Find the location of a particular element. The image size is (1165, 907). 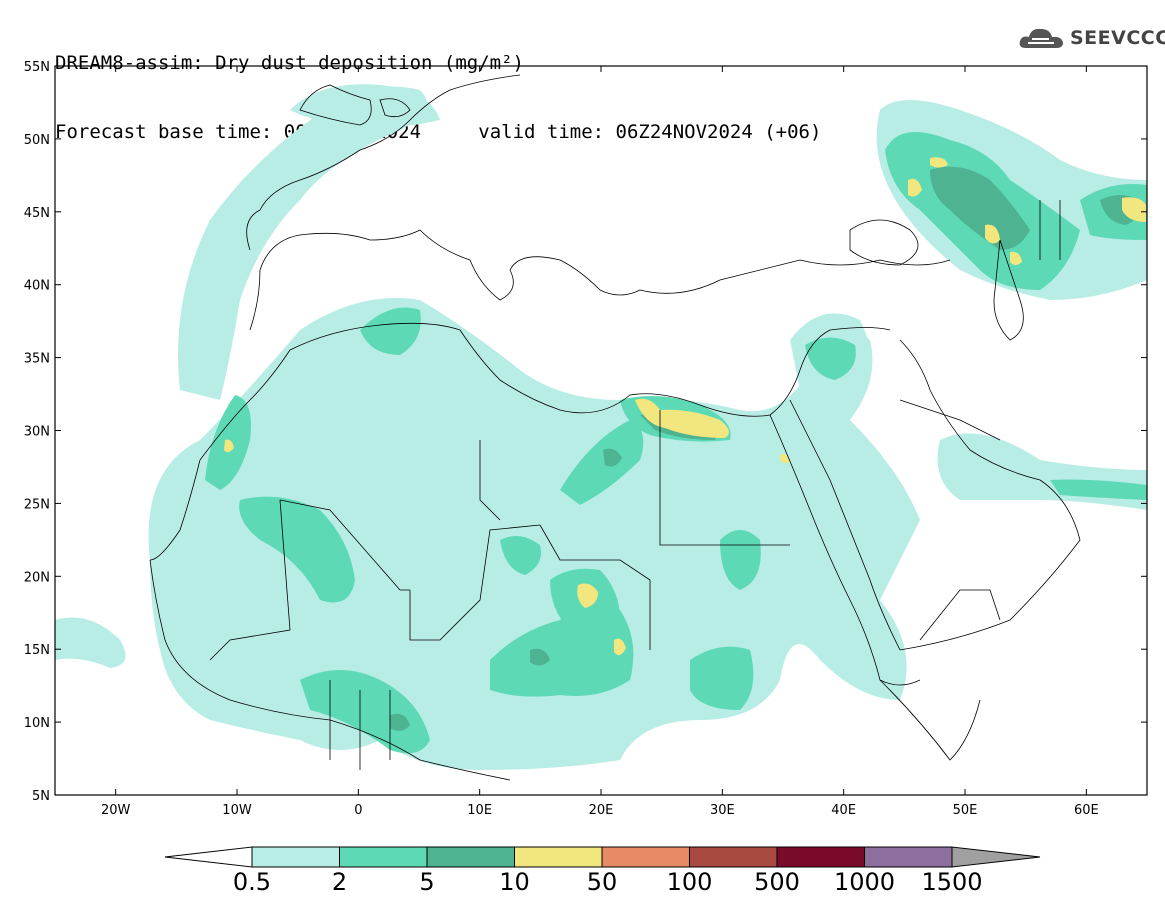

colorbar-over-triangle is located at coordinates (996, 857).